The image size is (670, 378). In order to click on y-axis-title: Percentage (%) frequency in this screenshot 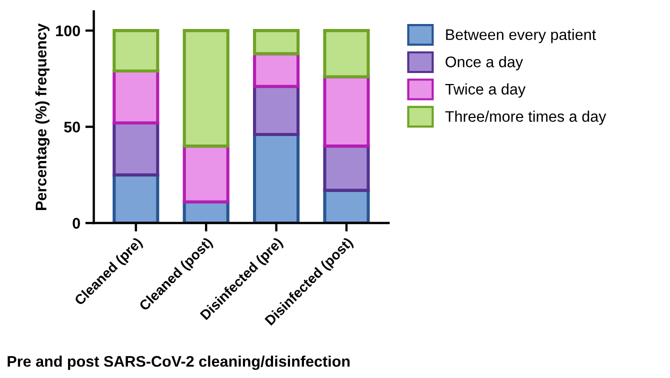, I will do `click(42, 116)`.